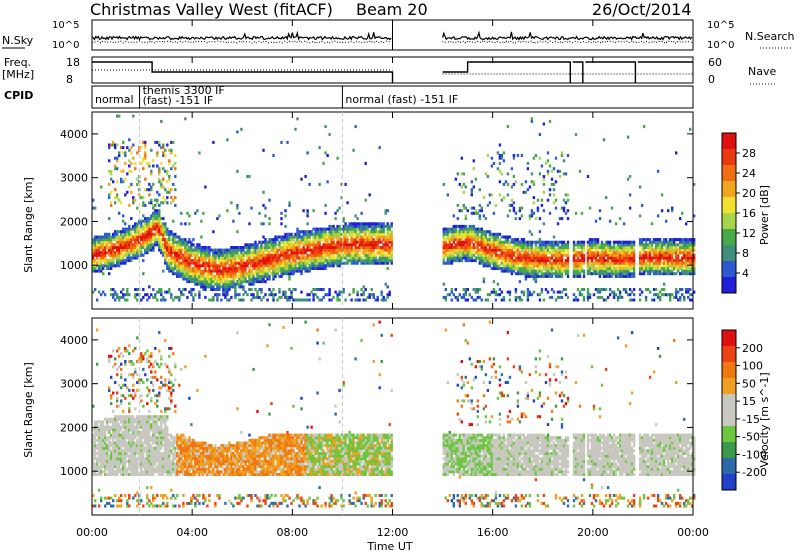 The height and width of the screenshot is (554, 800). What do you see at coordinates (720, 45) in the screenshot?
I see `nsearch-tick-bottom: 10^0` at bounding box center [720, 45].